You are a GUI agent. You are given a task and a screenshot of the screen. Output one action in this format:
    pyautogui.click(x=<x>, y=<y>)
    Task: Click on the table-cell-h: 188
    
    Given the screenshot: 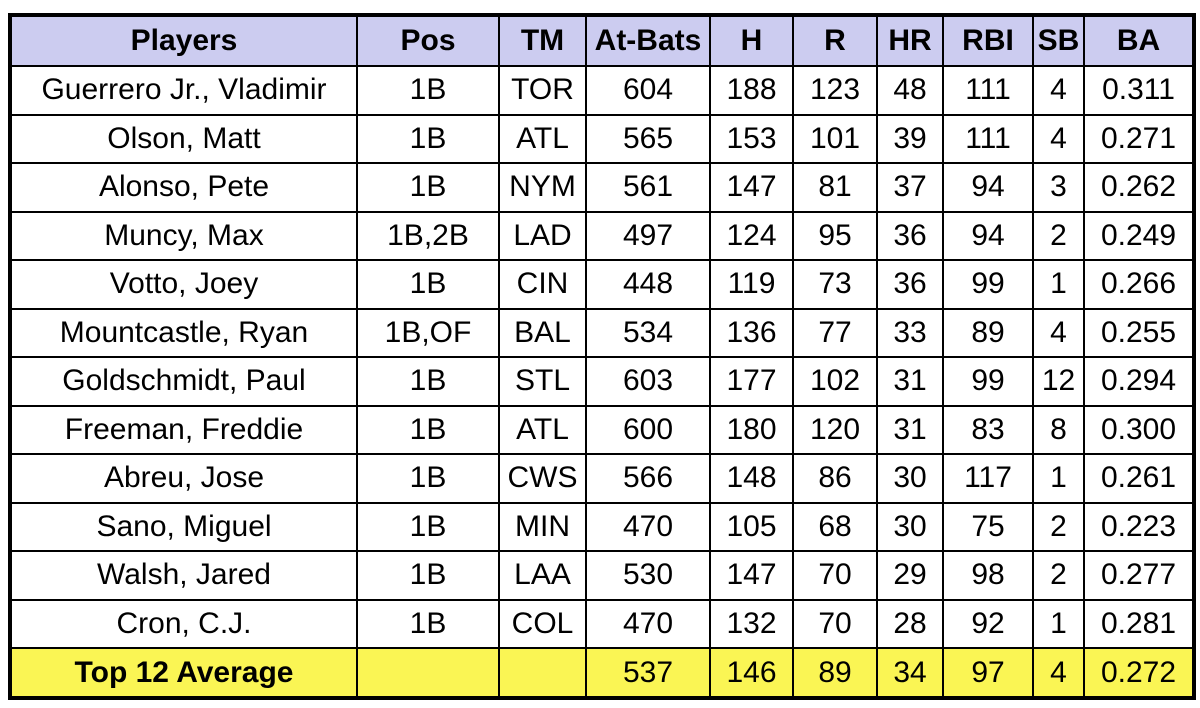 What is the action you would take?
    pyautogui.click(x=751, y=90)
    